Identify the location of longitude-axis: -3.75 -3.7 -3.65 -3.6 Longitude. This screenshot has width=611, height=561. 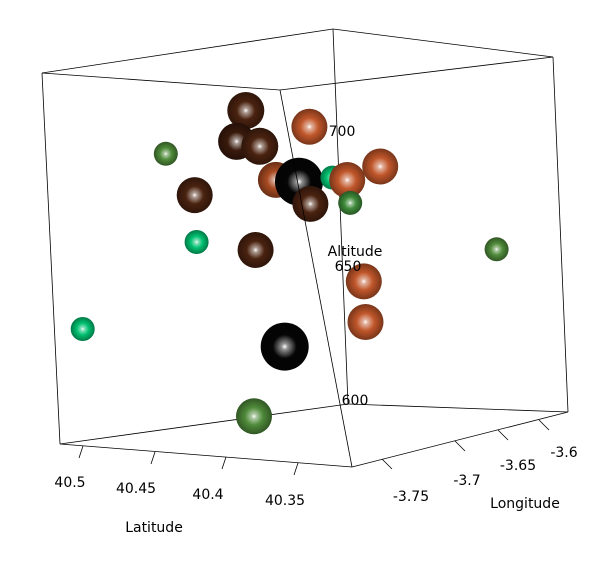
(479, 465).